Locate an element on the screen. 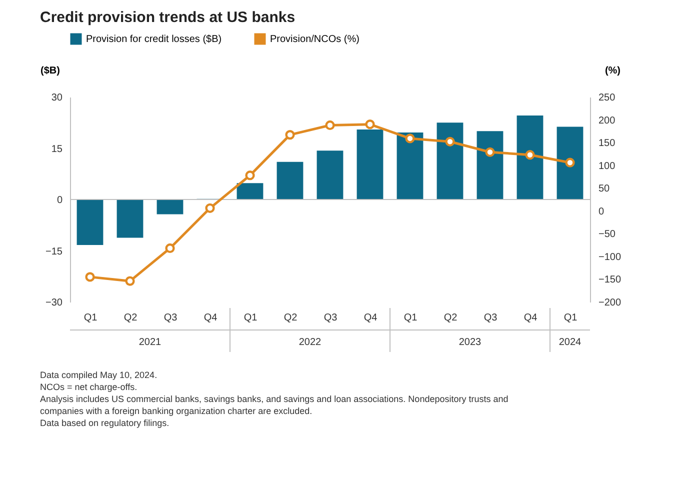  y2-tick-label: −50 is located at coordinates (607, 234).